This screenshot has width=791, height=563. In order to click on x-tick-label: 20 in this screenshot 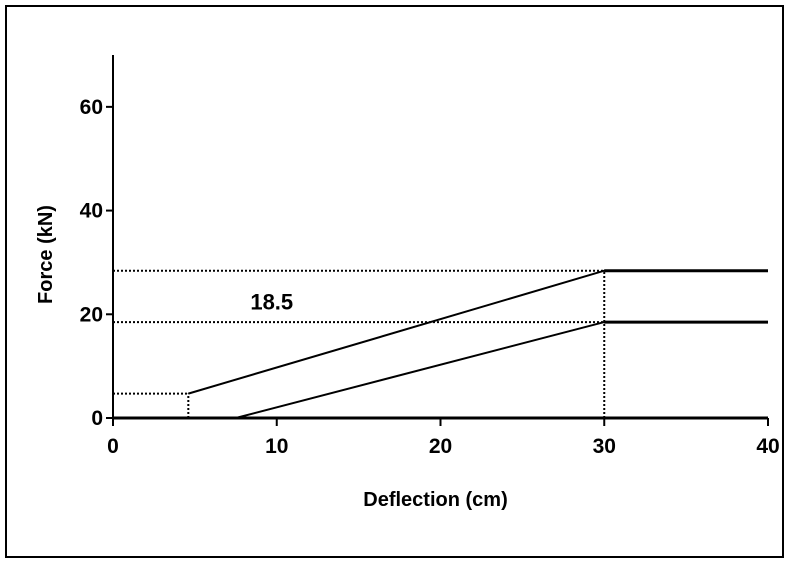, I will do `click(440, 446)`.